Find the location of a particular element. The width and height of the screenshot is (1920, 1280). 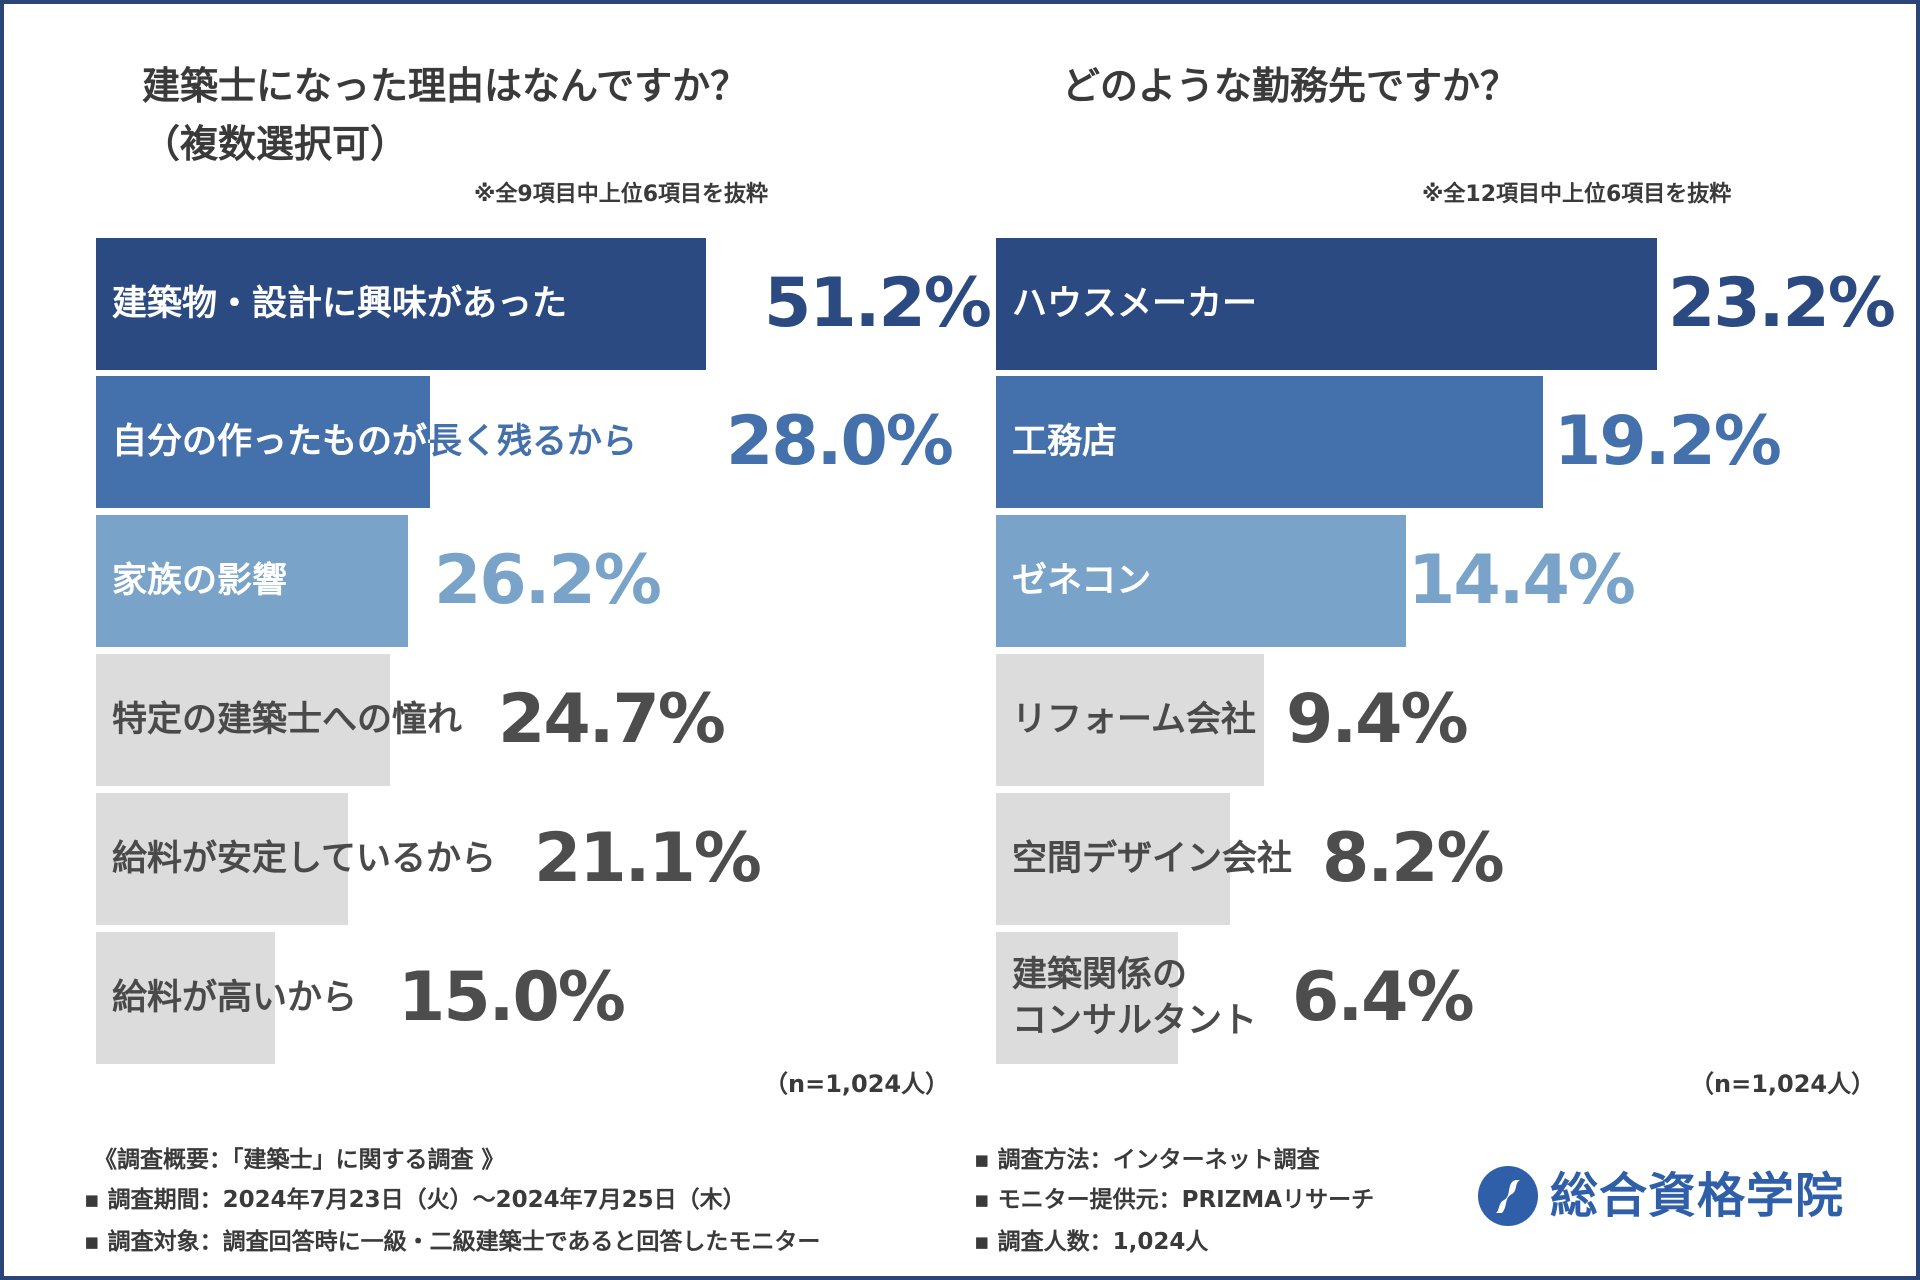

bar-row: 工務店 19.2% is located at coordinates (1436, 442).